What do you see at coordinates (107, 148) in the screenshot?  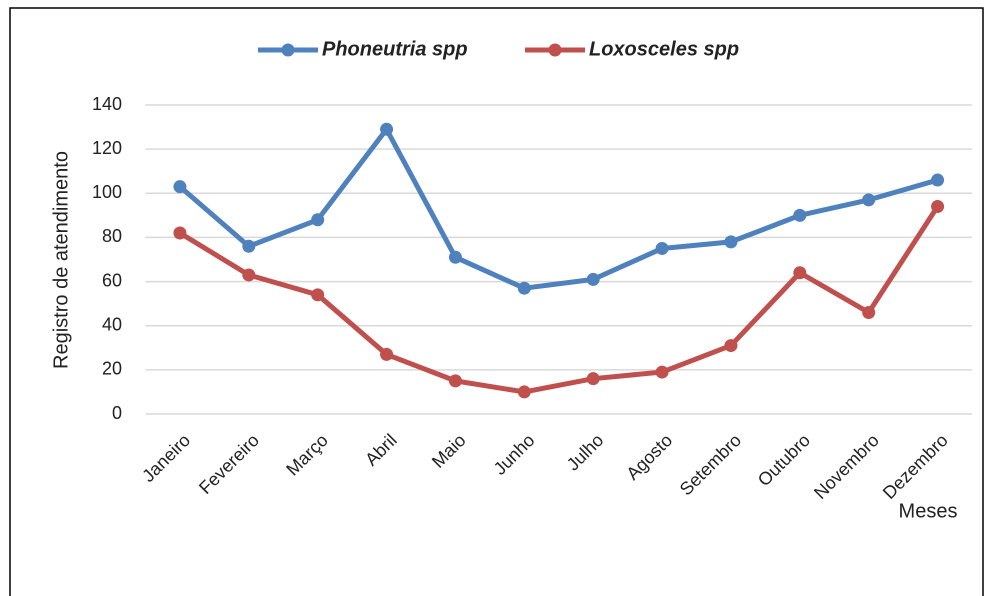 I see `y-tick-label: 120` at bounding box center [107, 148].